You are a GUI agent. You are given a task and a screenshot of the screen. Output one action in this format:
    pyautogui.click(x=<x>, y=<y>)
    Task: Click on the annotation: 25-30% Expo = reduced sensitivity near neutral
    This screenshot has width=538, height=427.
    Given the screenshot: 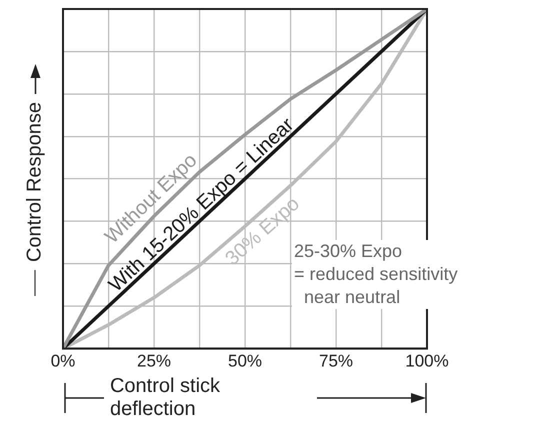 What is the action you would take?
    pyautogui.click(x=376, y=274)
    